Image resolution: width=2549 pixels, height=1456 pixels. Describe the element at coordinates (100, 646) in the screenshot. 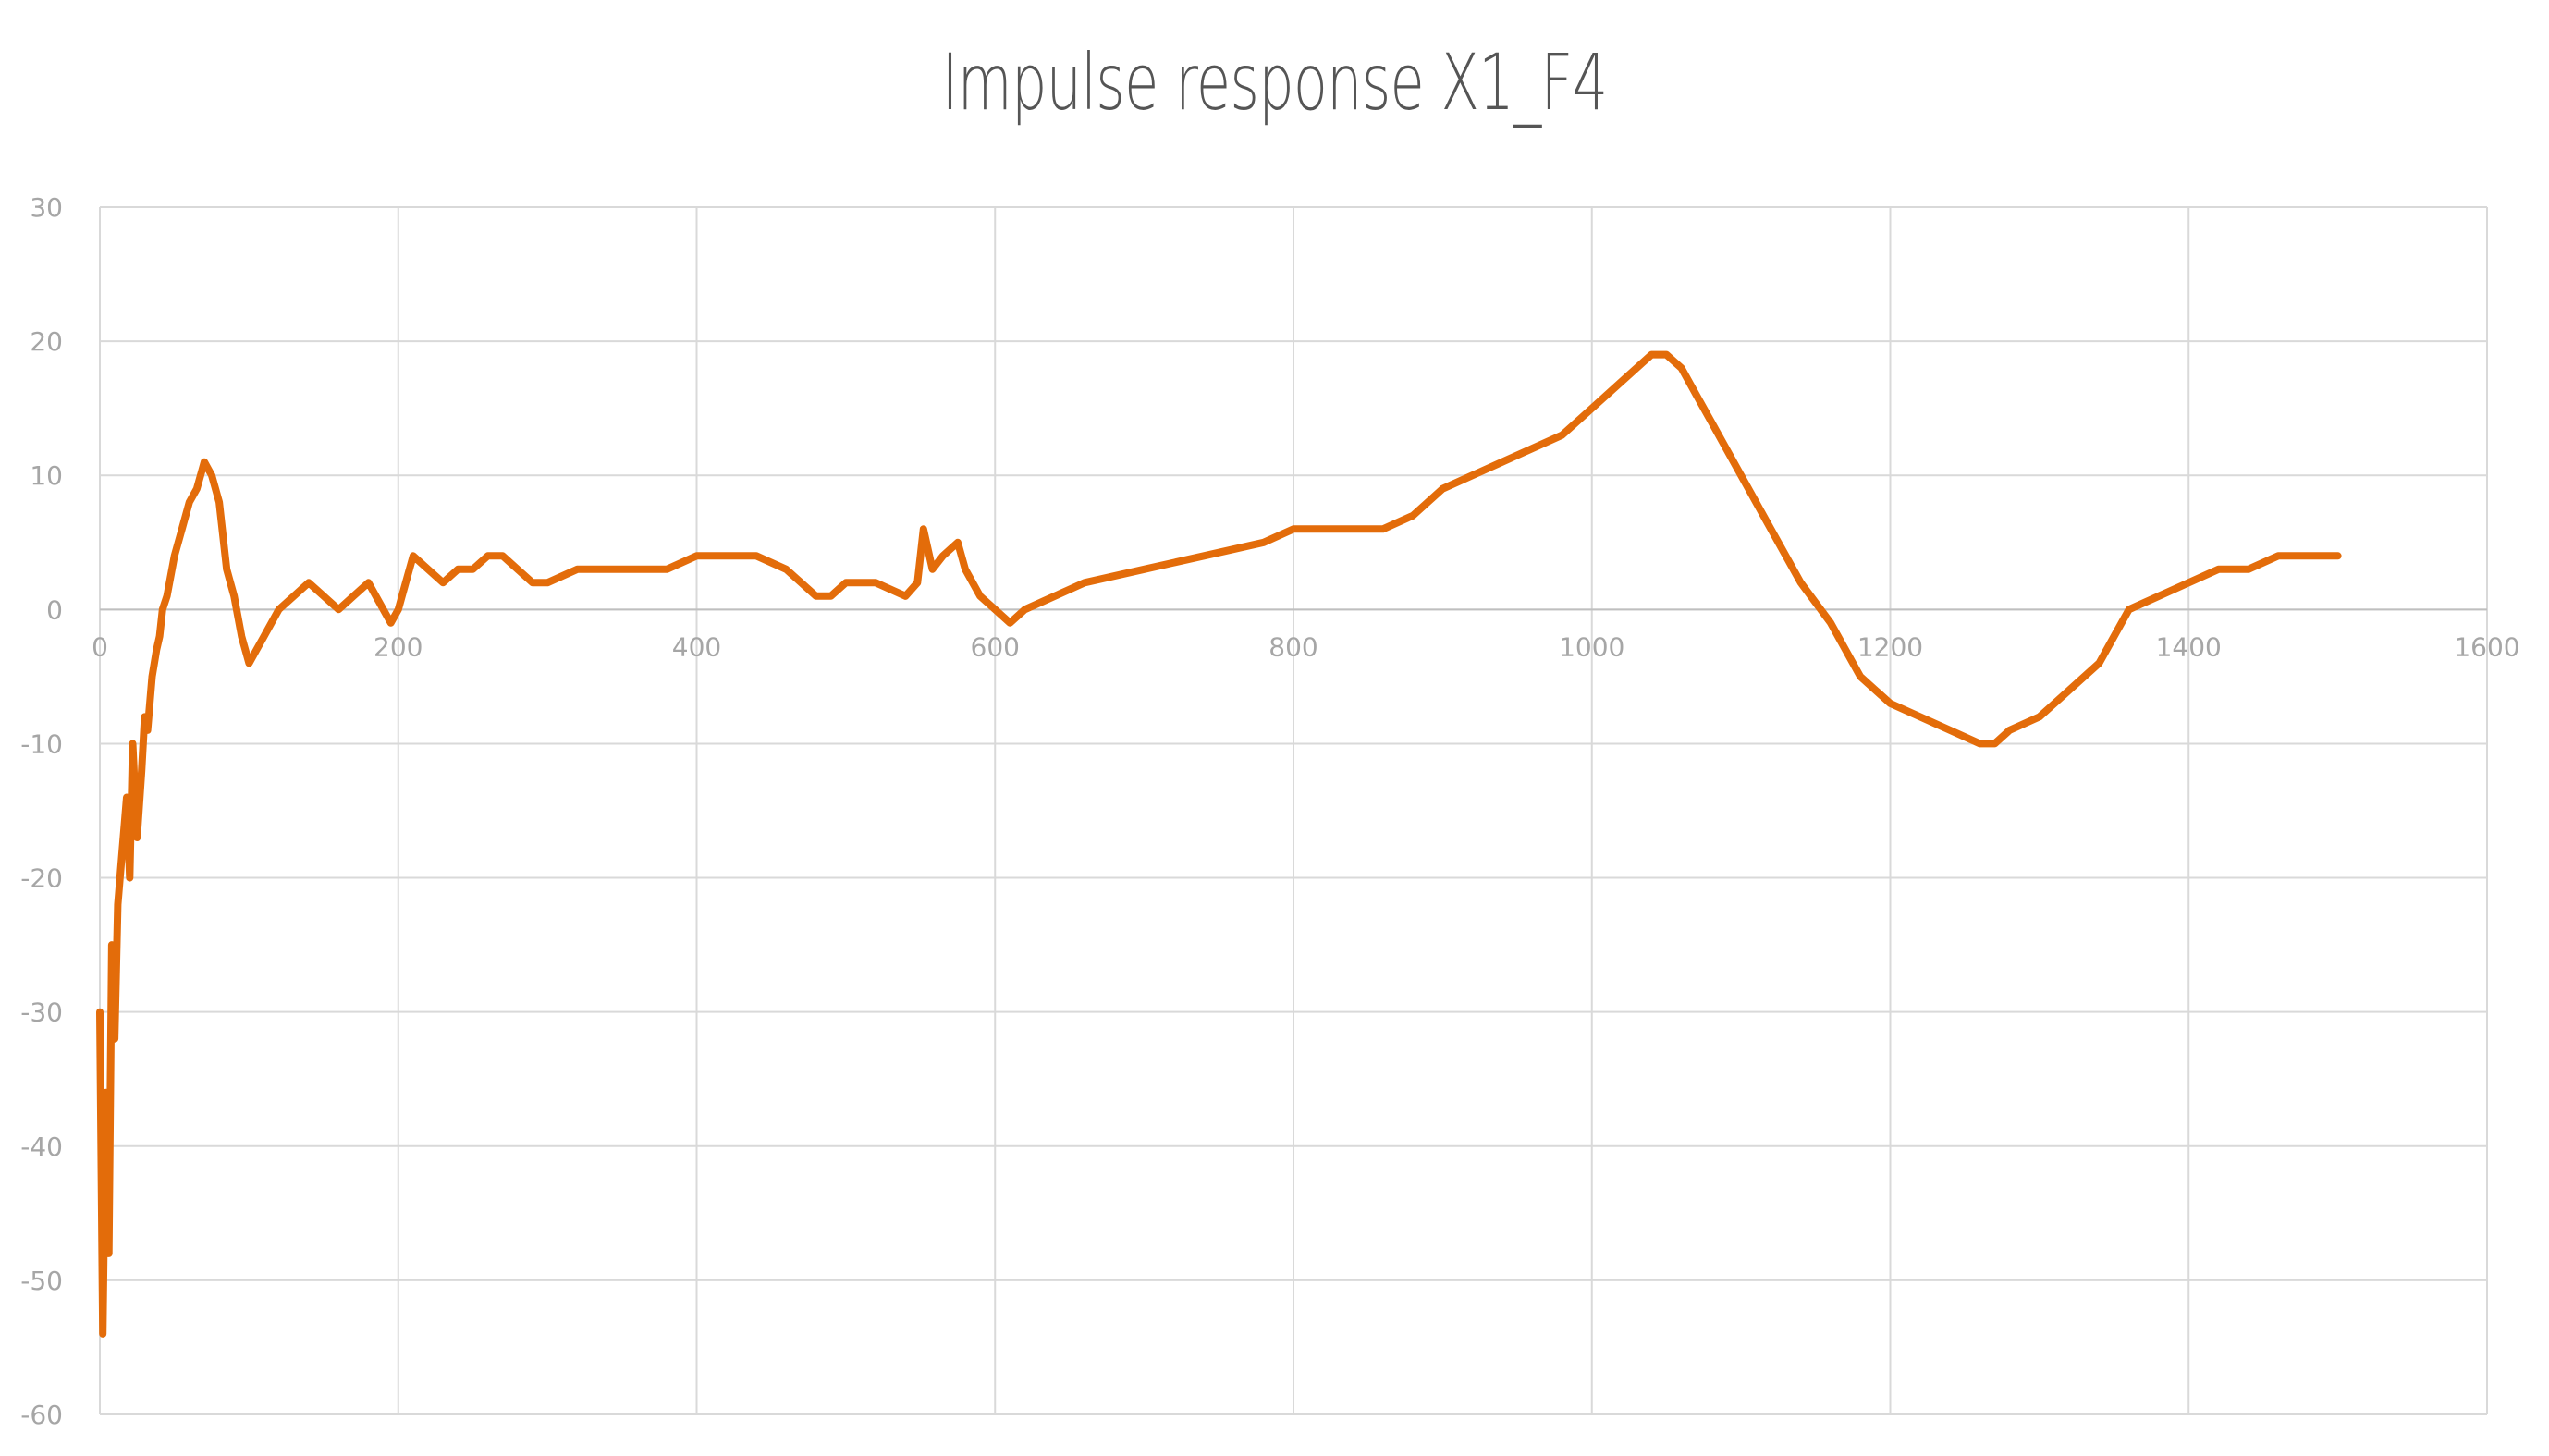

I see `x-tick-label: 0` at that location.